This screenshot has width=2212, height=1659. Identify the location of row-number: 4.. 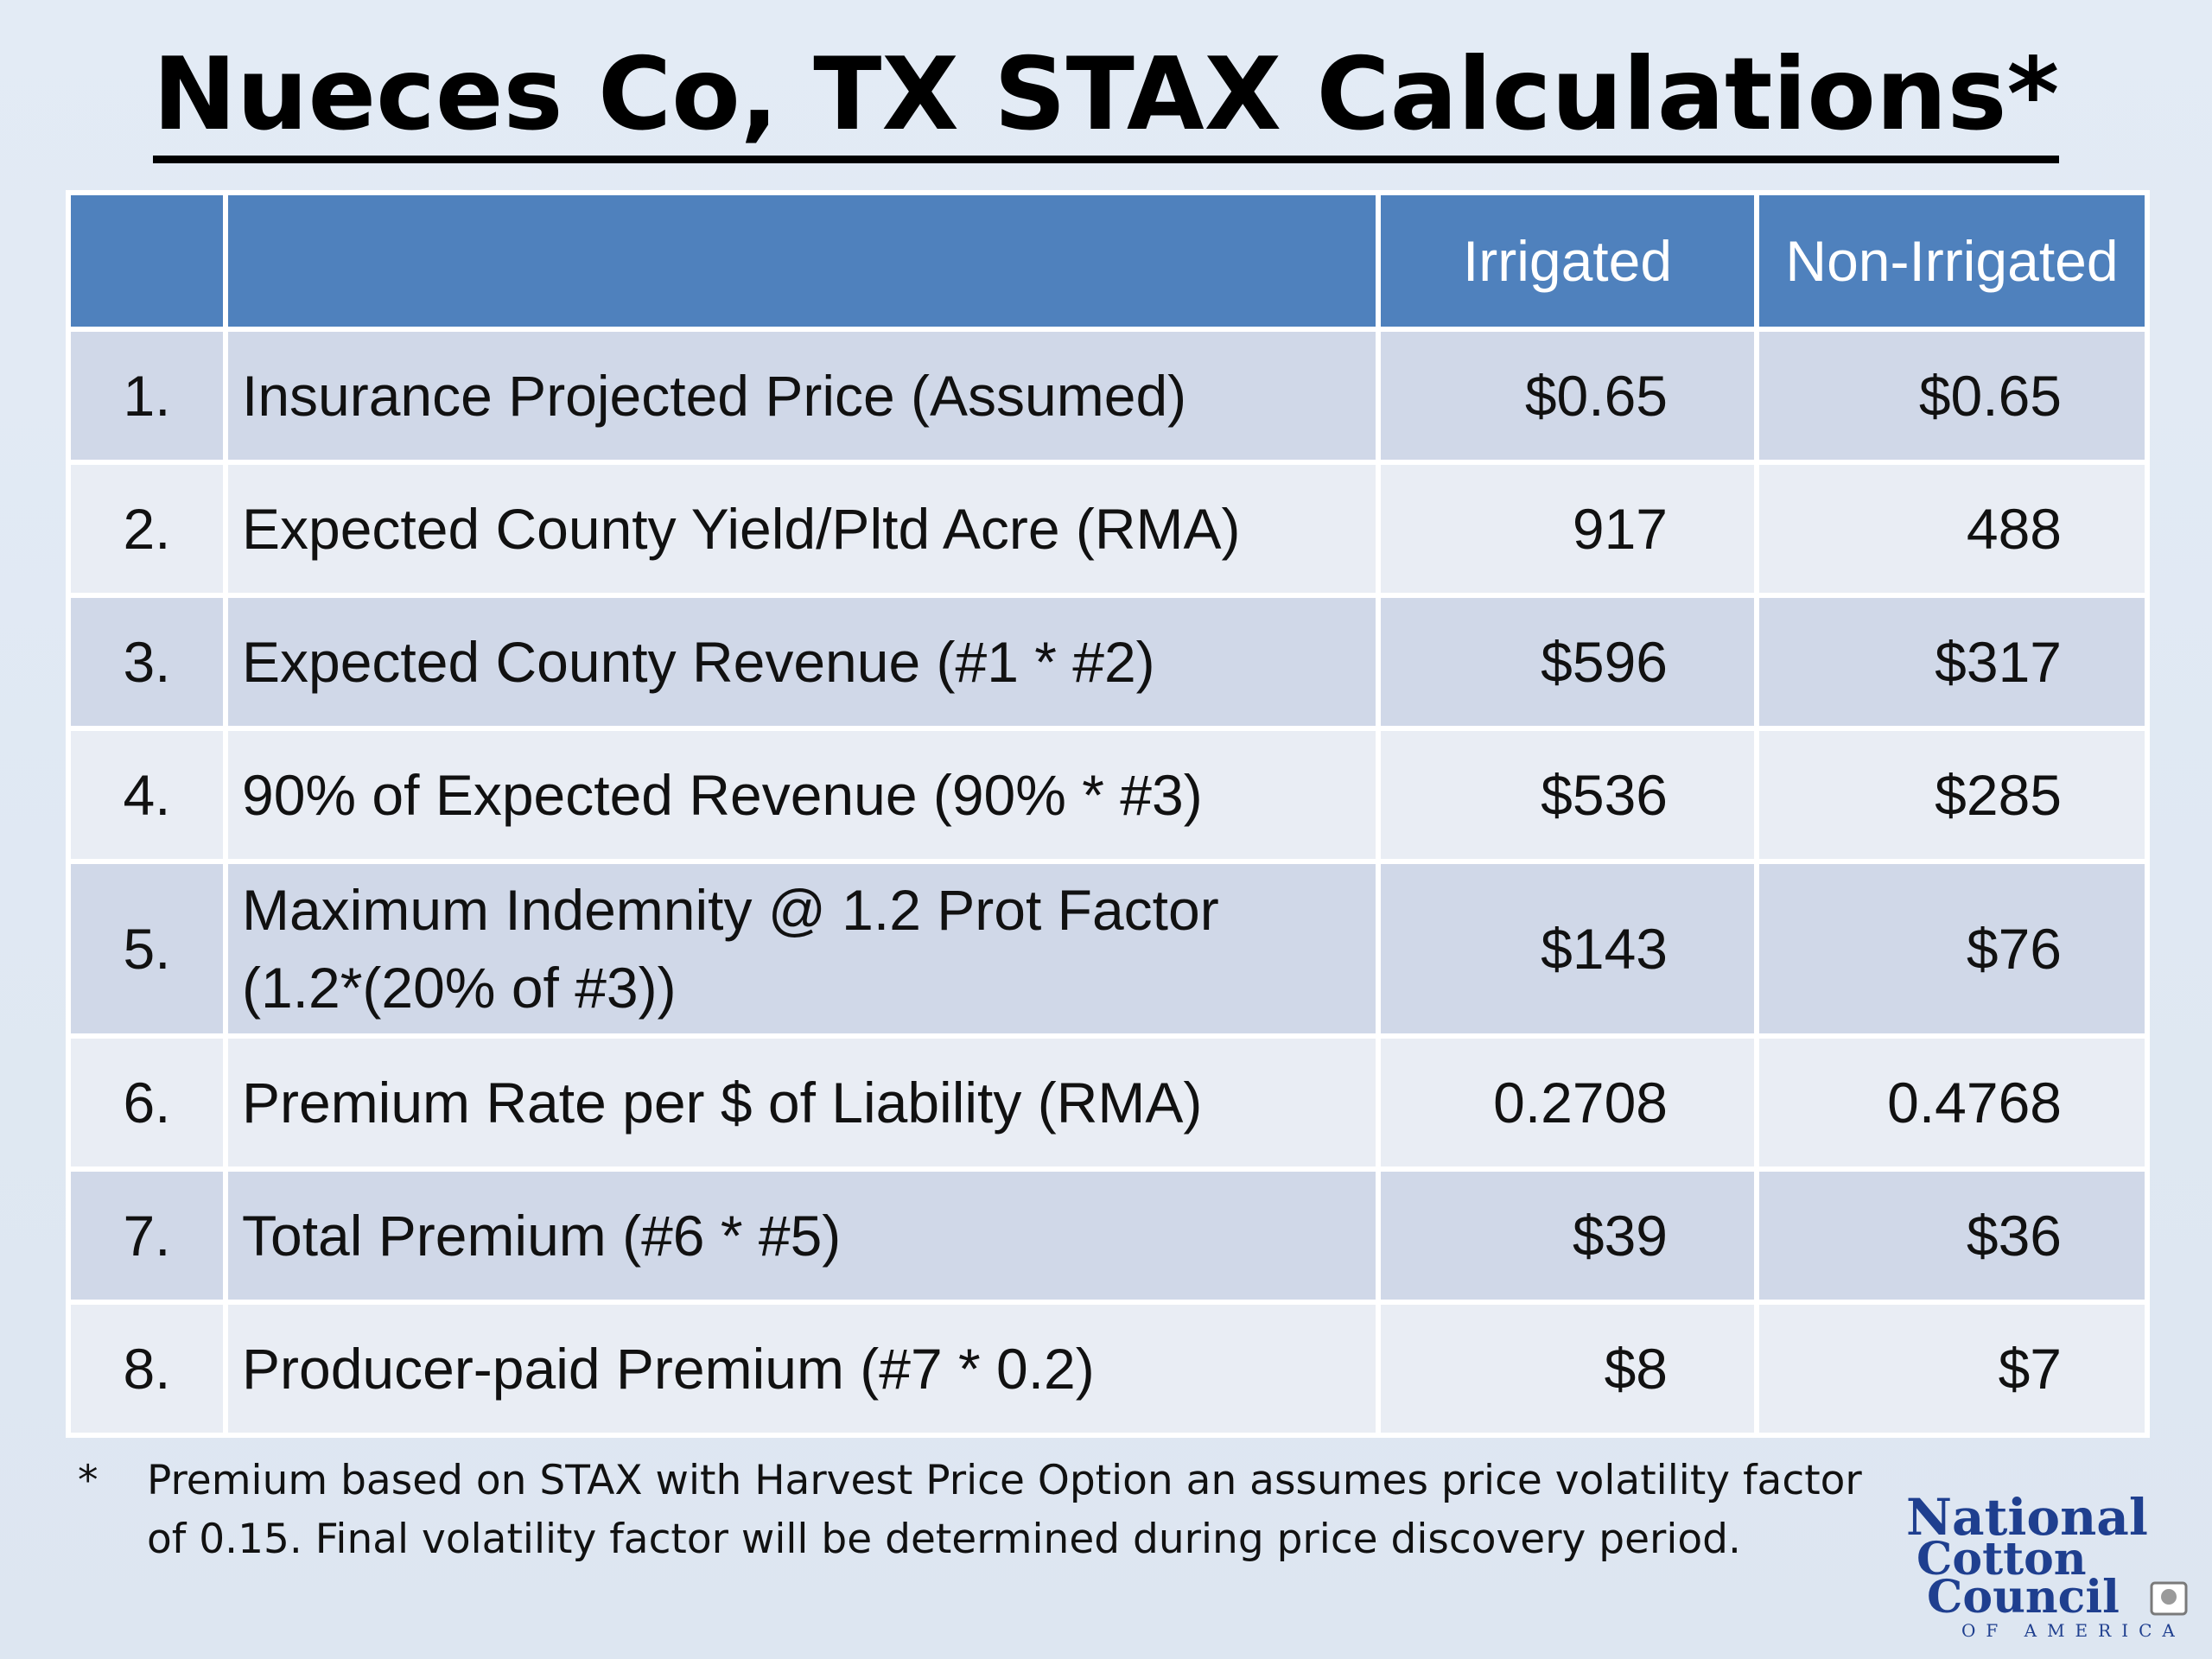
(147, 795).